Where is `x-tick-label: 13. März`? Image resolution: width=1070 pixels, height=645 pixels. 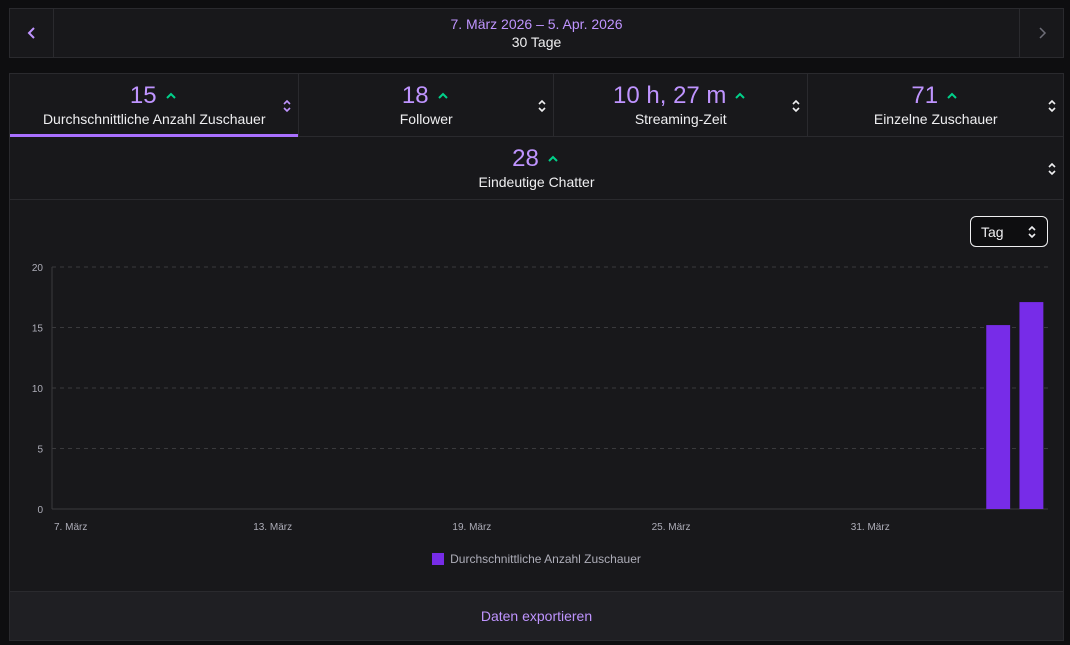 x-tick-label: 13. März is located at coordinates (272, 527).